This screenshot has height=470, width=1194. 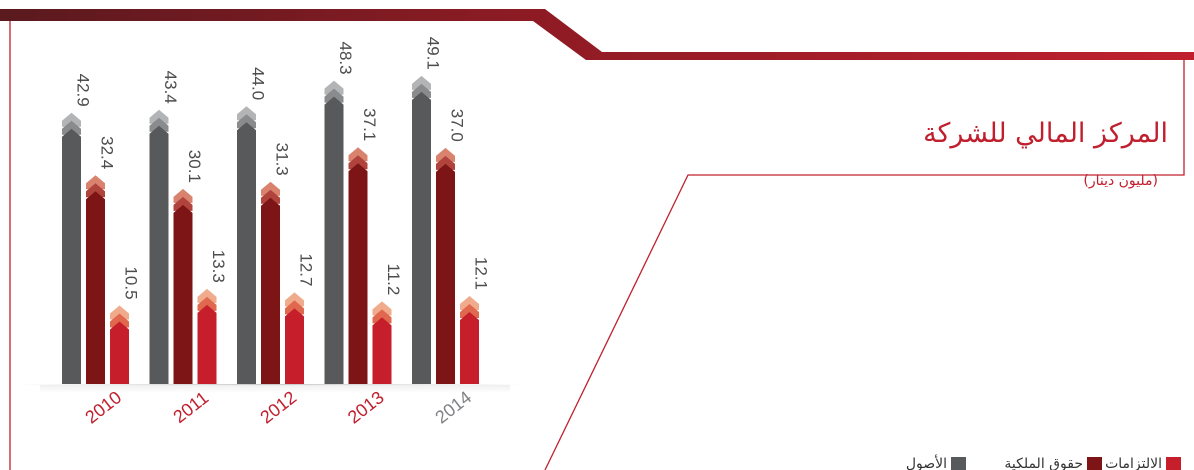 I want to click on bar-assets-2012, so click(x=246, y=245).